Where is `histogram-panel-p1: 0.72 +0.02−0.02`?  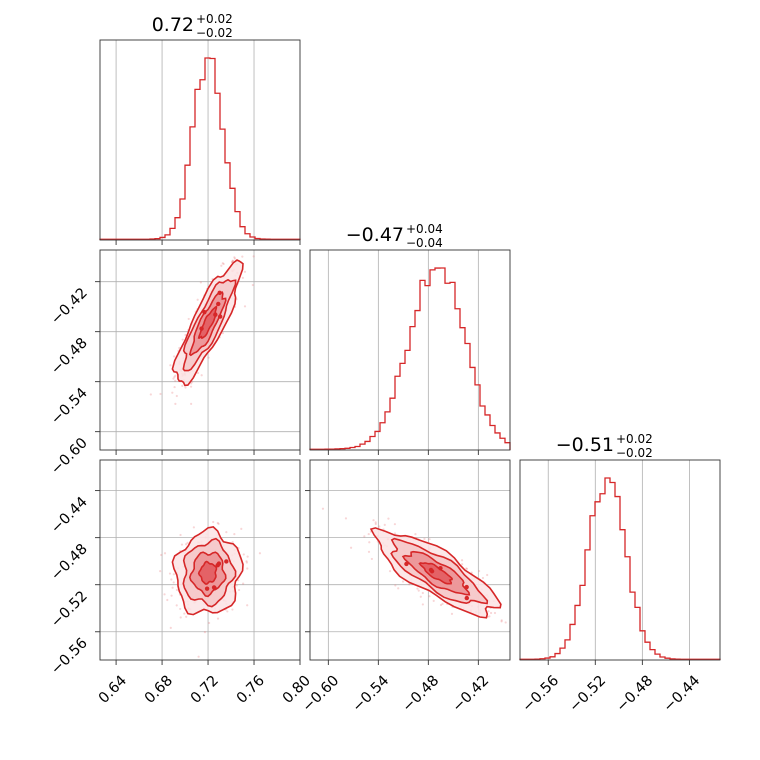 histogram-panel-p1: 0.72 +0.02−0.02 is located at coordinates (200, 126).